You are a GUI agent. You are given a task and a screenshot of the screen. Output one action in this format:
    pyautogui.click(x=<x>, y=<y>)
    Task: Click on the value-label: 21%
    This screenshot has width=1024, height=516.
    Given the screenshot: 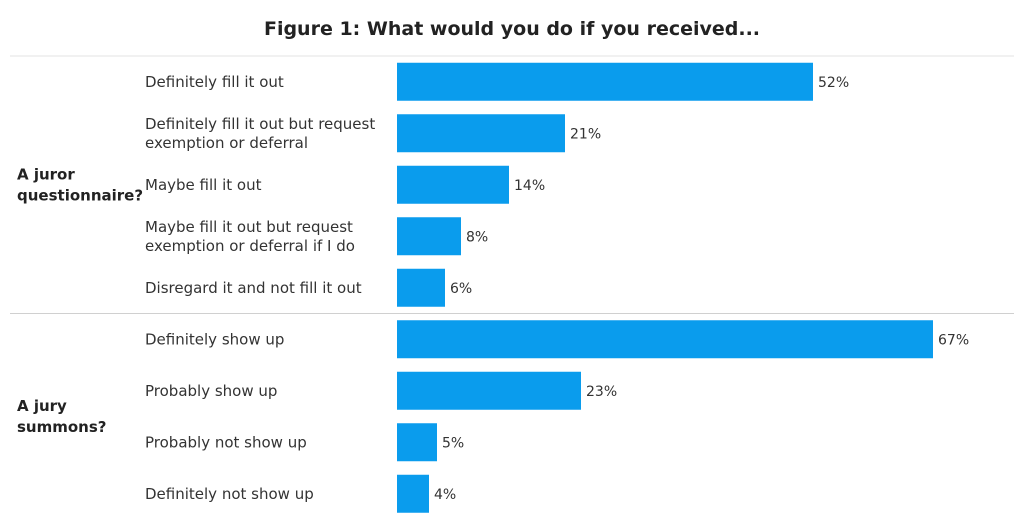 What is the action you would take?
    pyautogui.click(x=585, y=134)
    